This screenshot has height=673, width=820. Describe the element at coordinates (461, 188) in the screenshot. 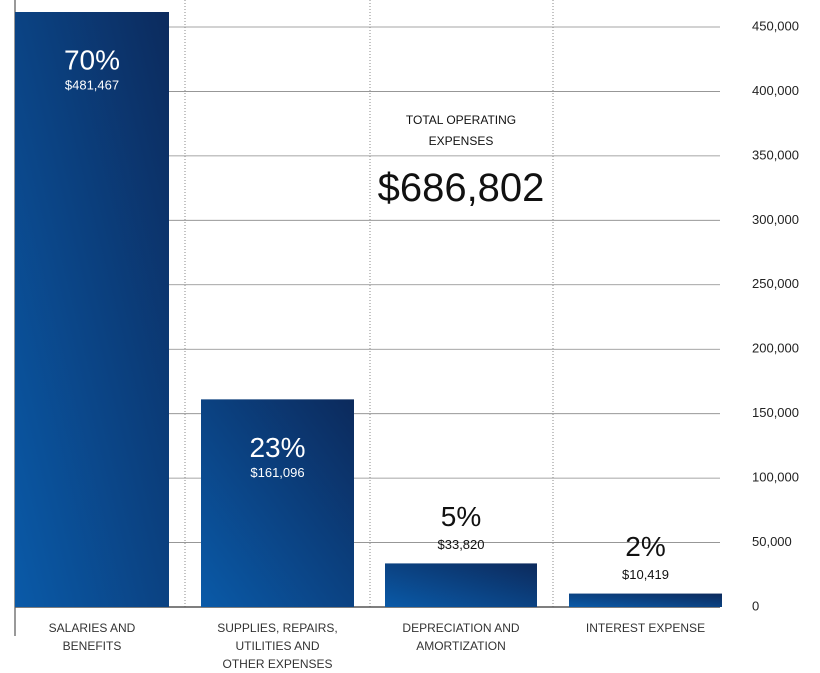

I see `annotation-value: $686,802` at that location.